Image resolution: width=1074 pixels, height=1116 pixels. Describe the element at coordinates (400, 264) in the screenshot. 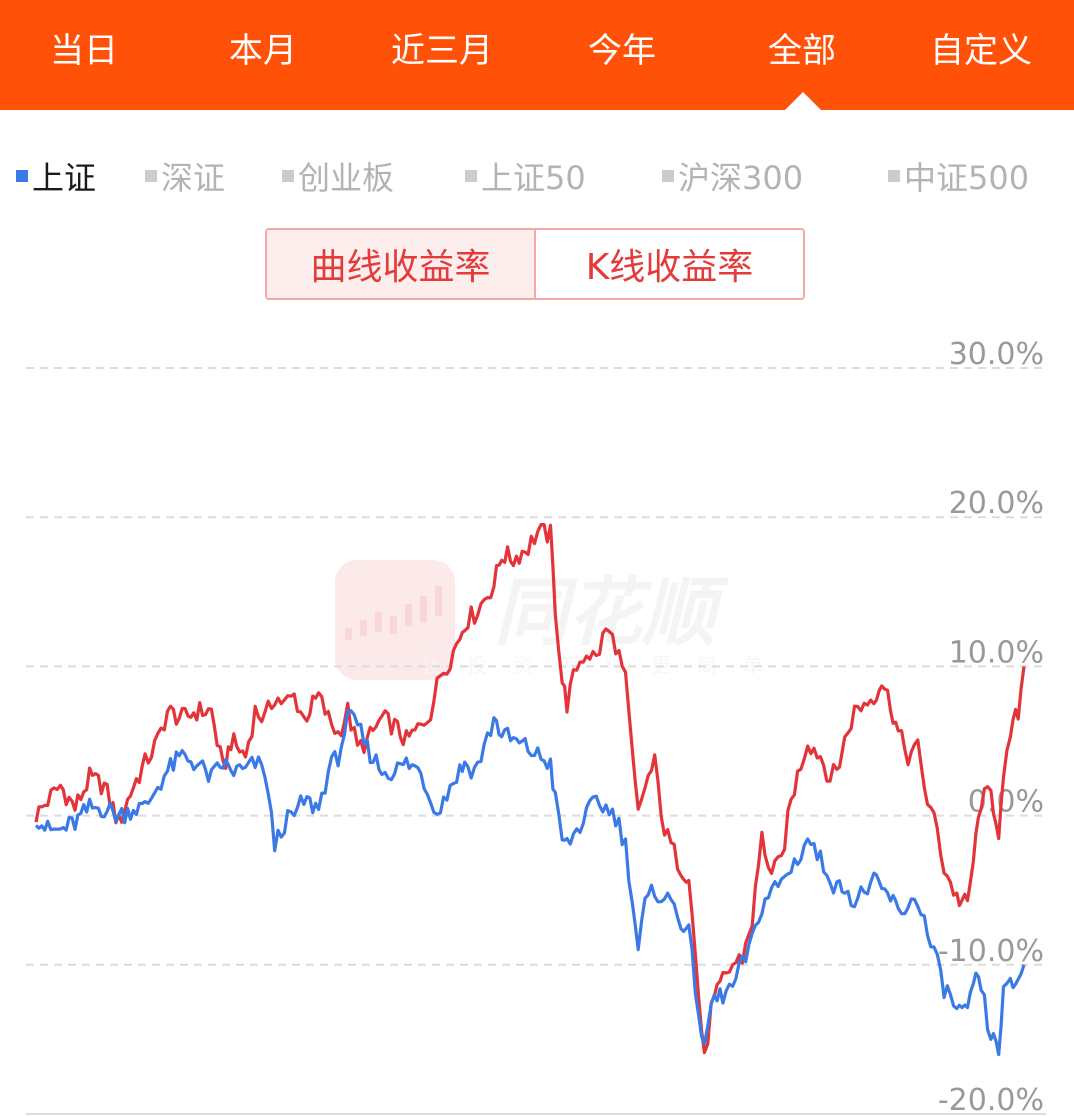

I see `curve-return-button: 曲线收益率` at that location.